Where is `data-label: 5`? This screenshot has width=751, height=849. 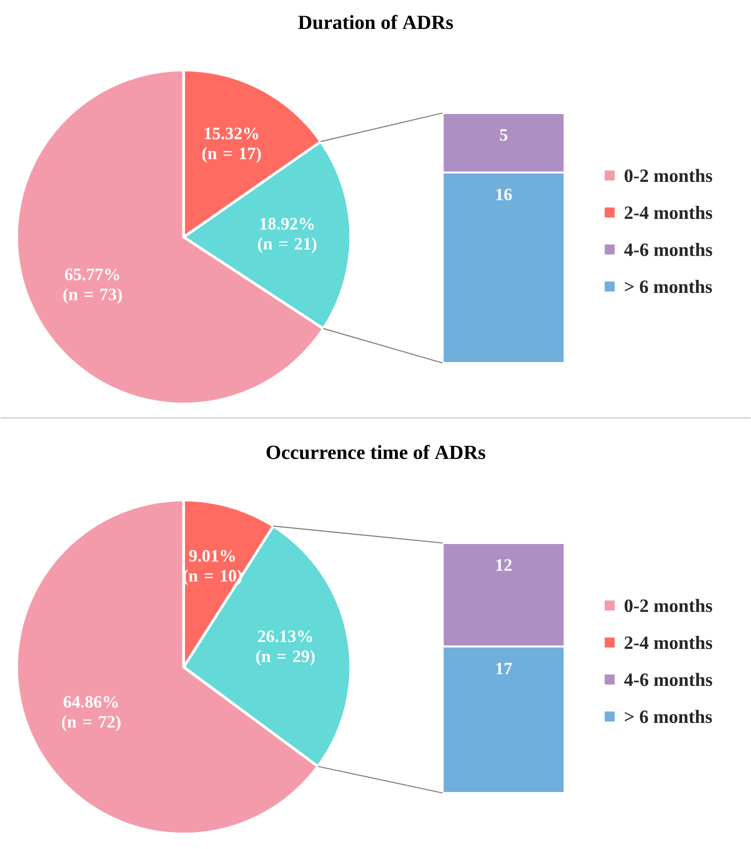 data-label: 5 is located at coordinates (504, 135).